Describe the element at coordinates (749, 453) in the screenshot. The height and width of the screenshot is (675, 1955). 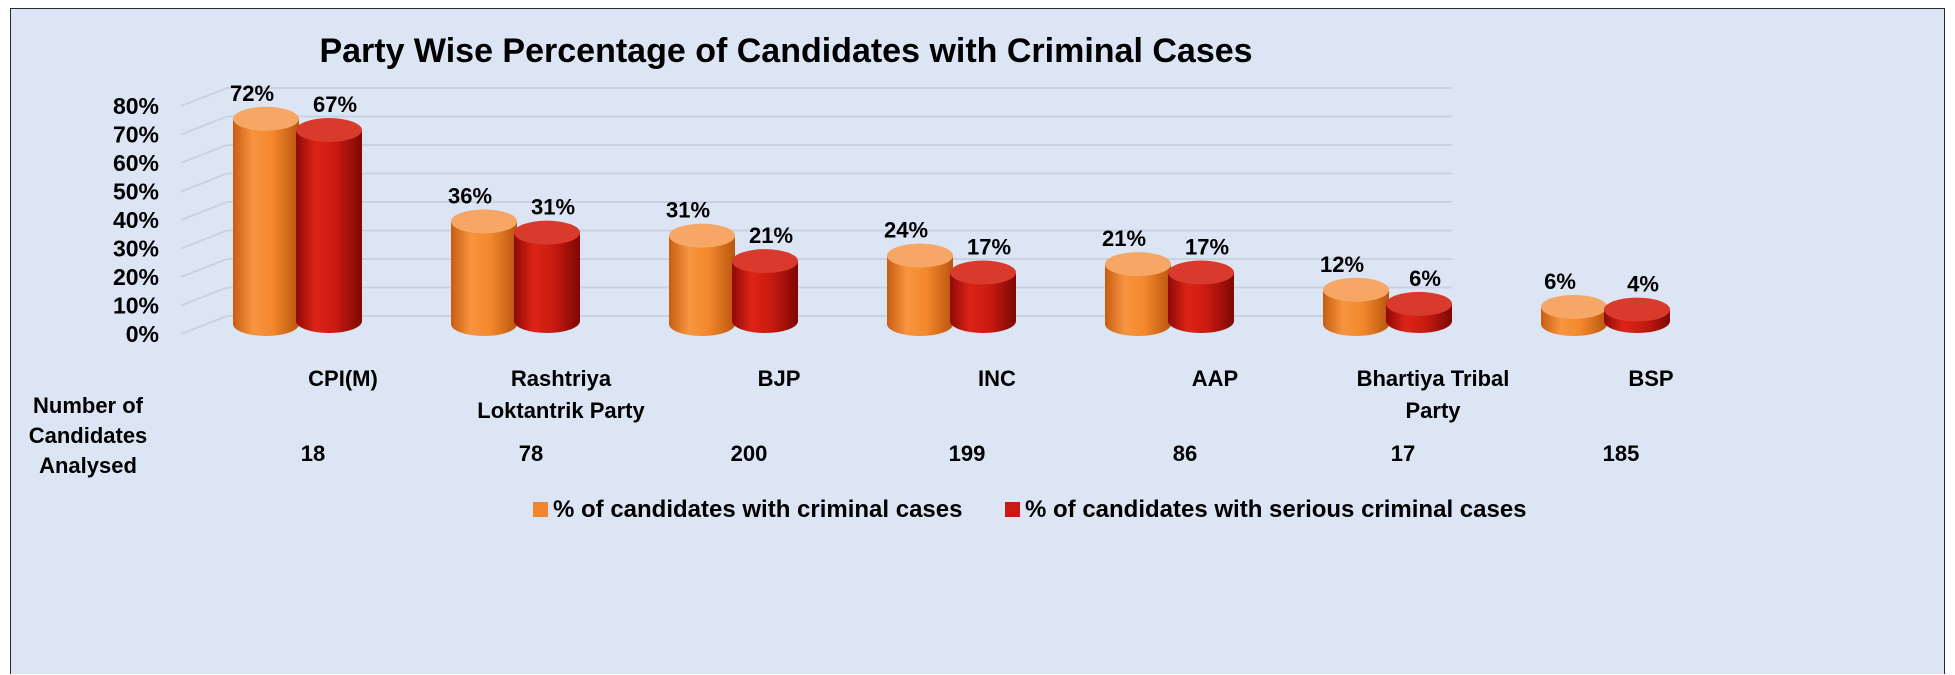
I see `candidate-count: 200` at that location.